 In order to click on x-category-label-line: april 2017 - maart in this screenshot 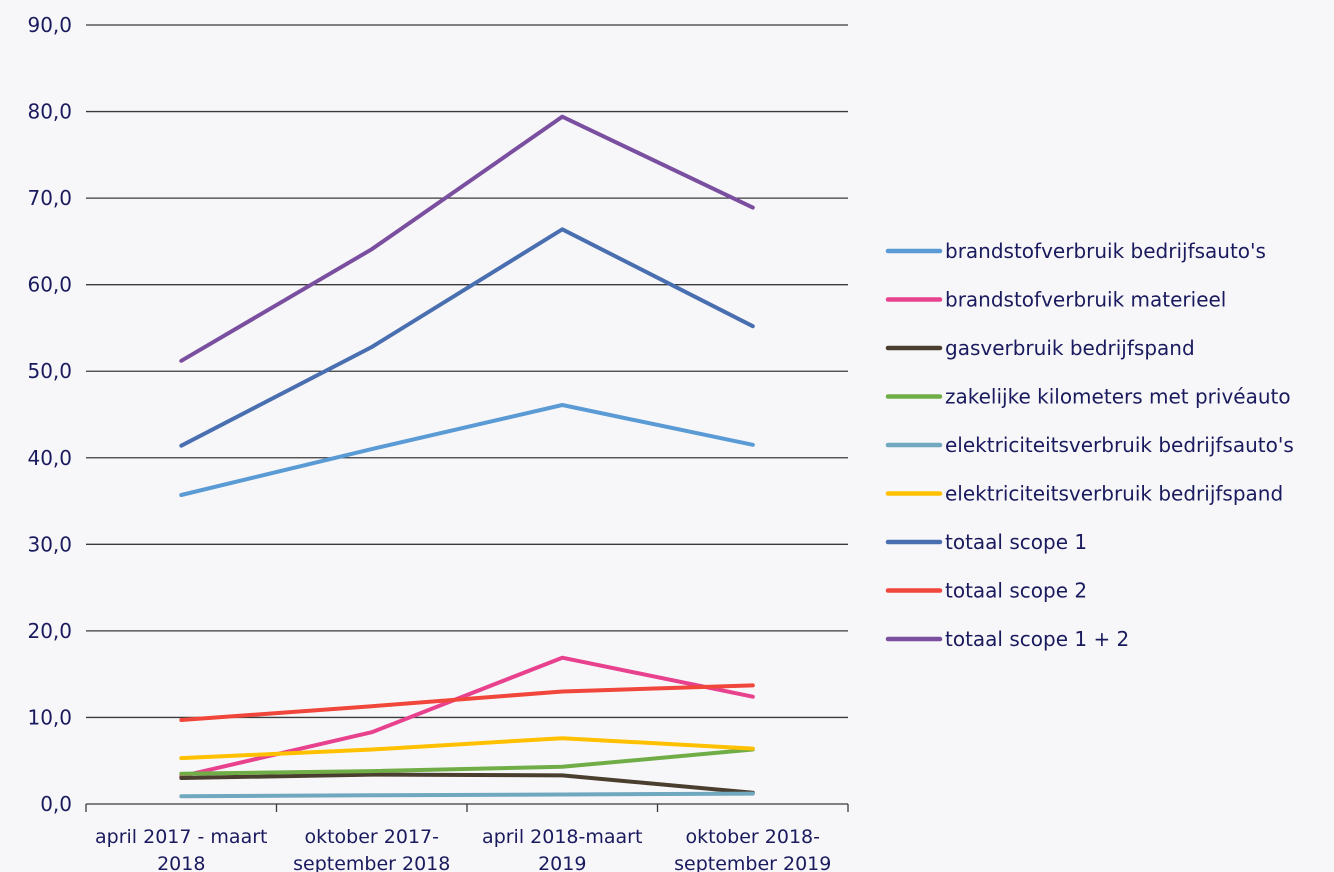, I will do `click(181, 837)`.